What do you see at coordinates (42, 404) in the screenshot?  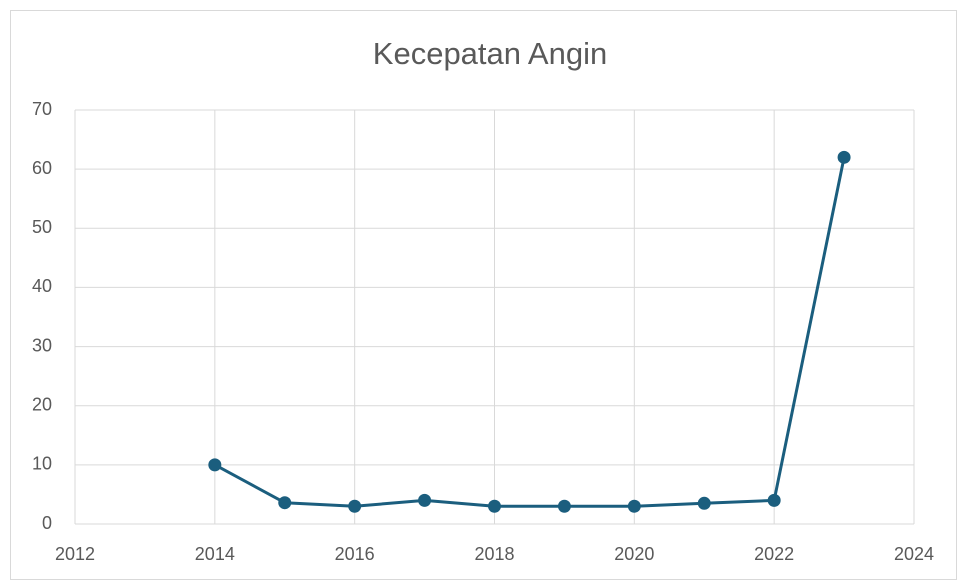 I see `y-tick-label: 20` at bounding box center [42, 404].